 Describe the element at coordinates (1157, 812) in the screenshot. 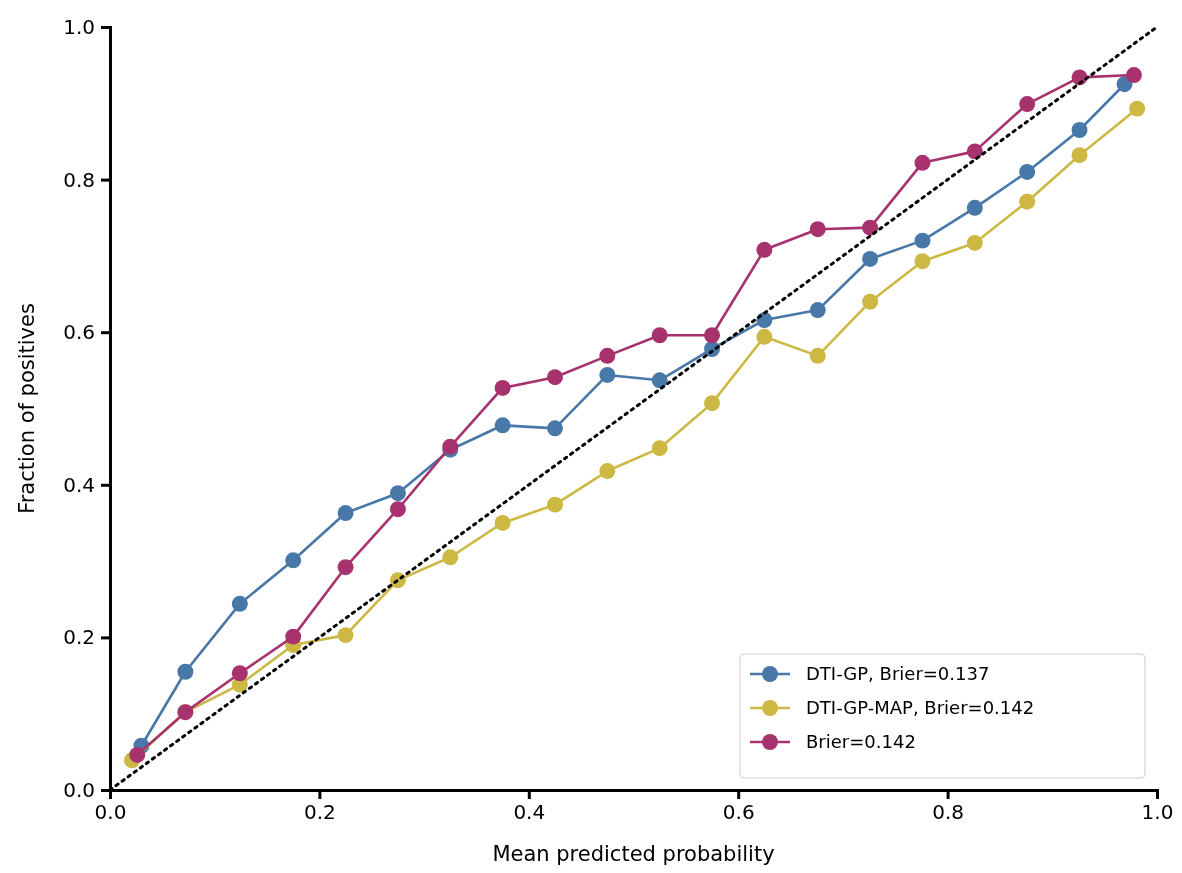

I see `x-tick-label: 1.0` at that location.